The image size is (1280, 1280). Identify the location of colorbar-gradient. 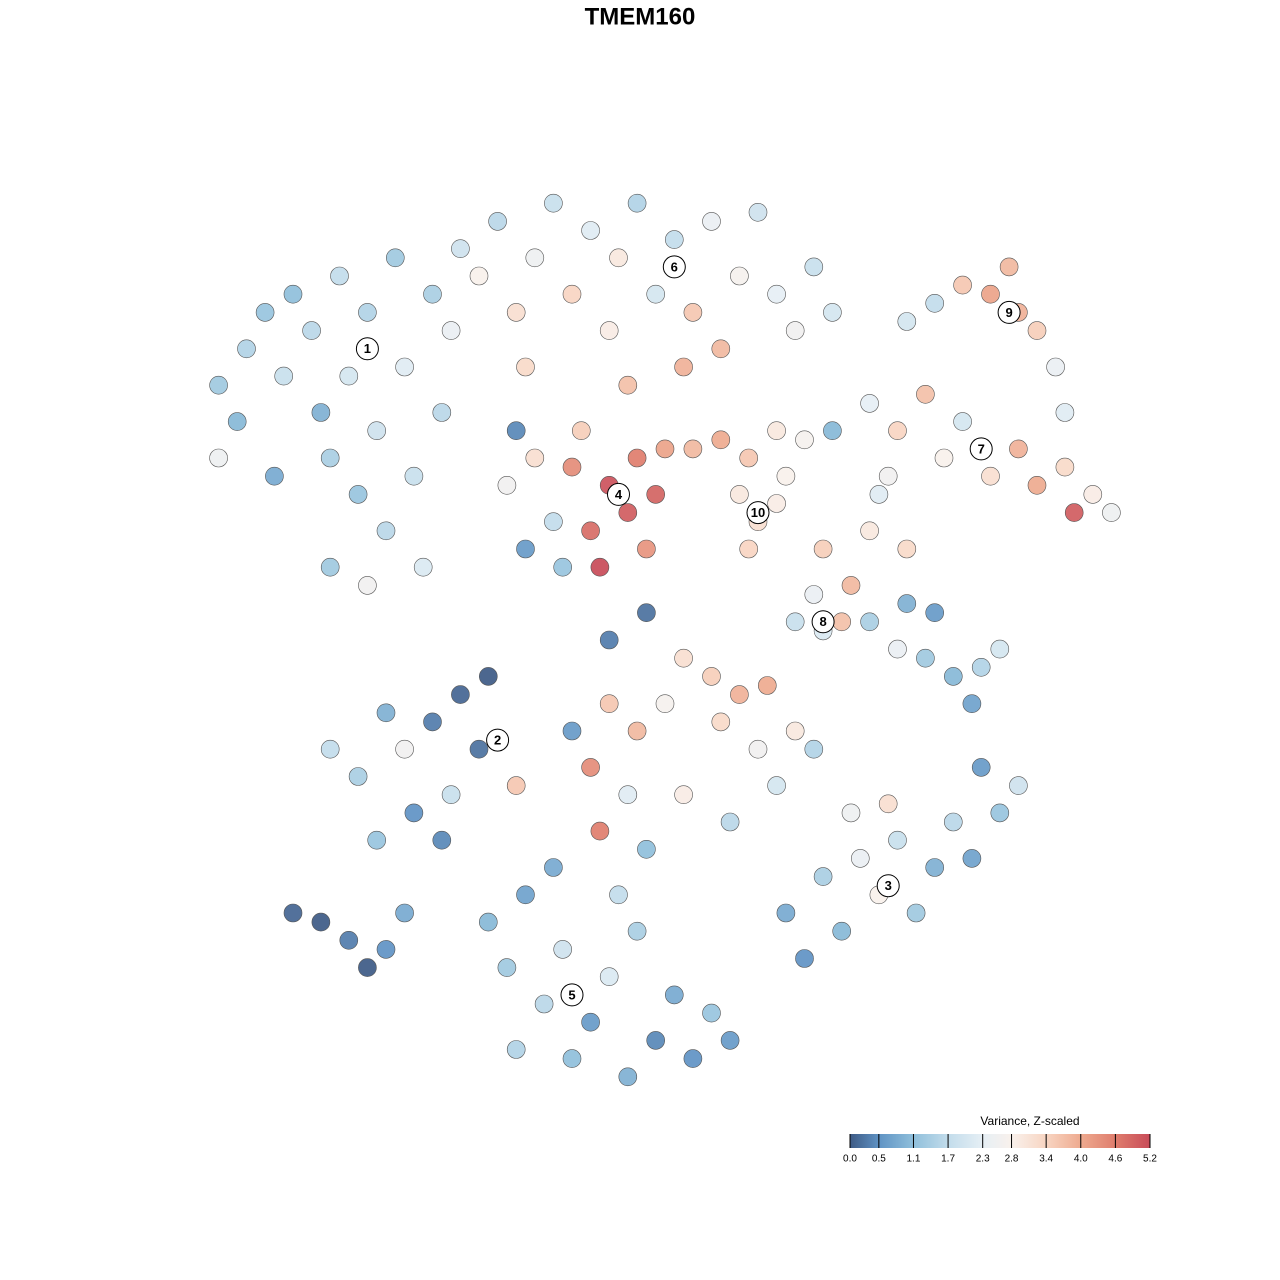
(1000, 1141).